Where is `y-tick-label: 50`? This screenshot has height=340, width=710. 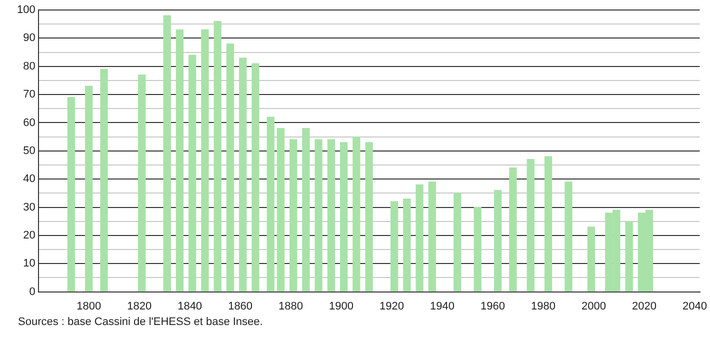 y-tick-label: 50 is located at coordinates (29, 150).